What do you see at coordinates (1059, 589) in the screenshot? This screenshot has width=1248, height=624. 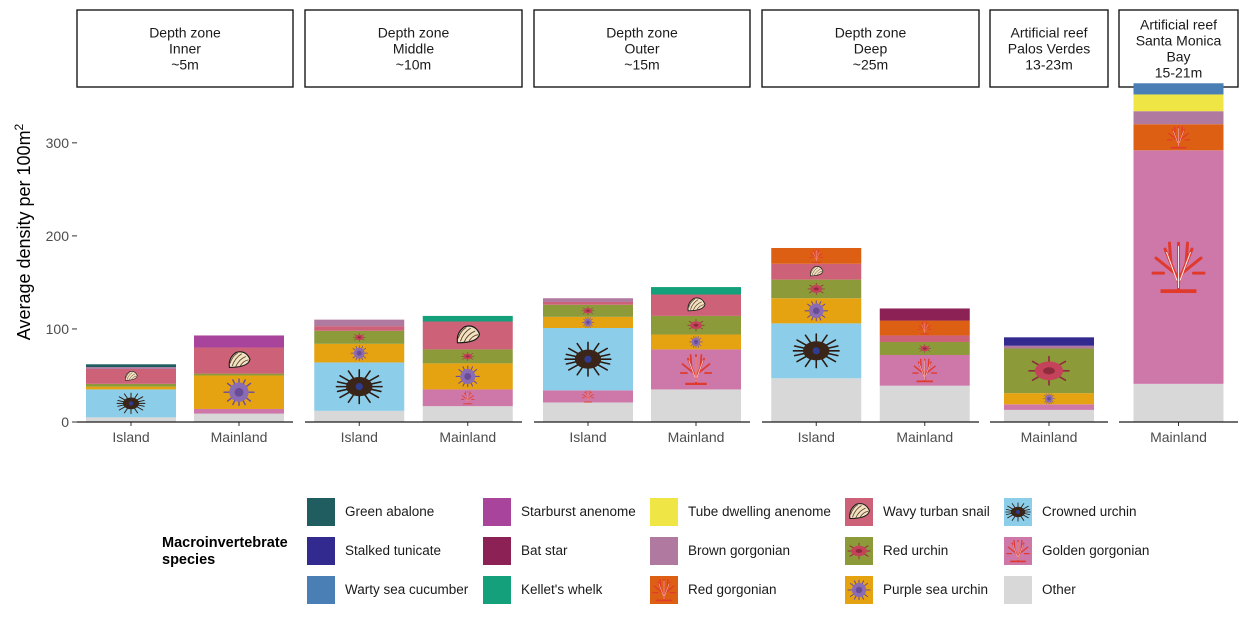 I see `legend-label: Other` at bounding box center [1059, 589].